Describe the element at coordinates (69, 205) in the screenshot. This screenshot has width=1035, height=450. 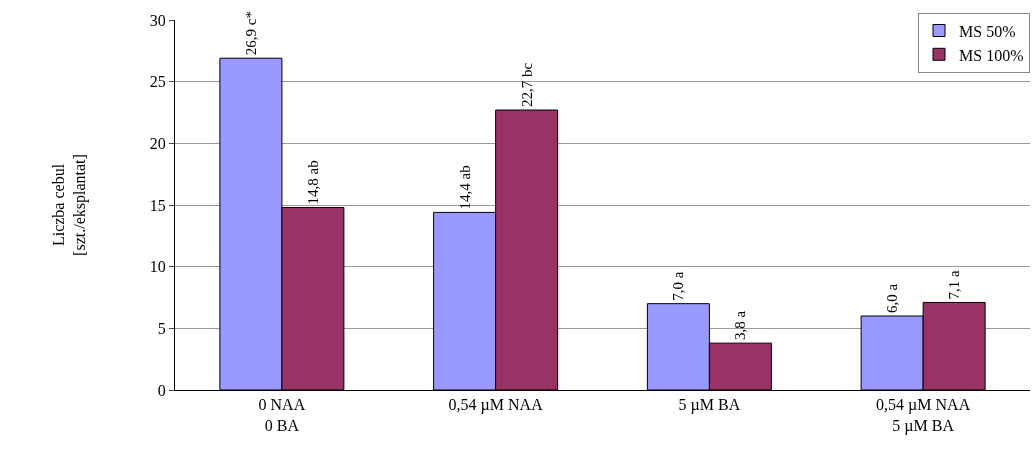
I see `y-axis-title: Liczba cebul [szt./eksplantat]` at that location.